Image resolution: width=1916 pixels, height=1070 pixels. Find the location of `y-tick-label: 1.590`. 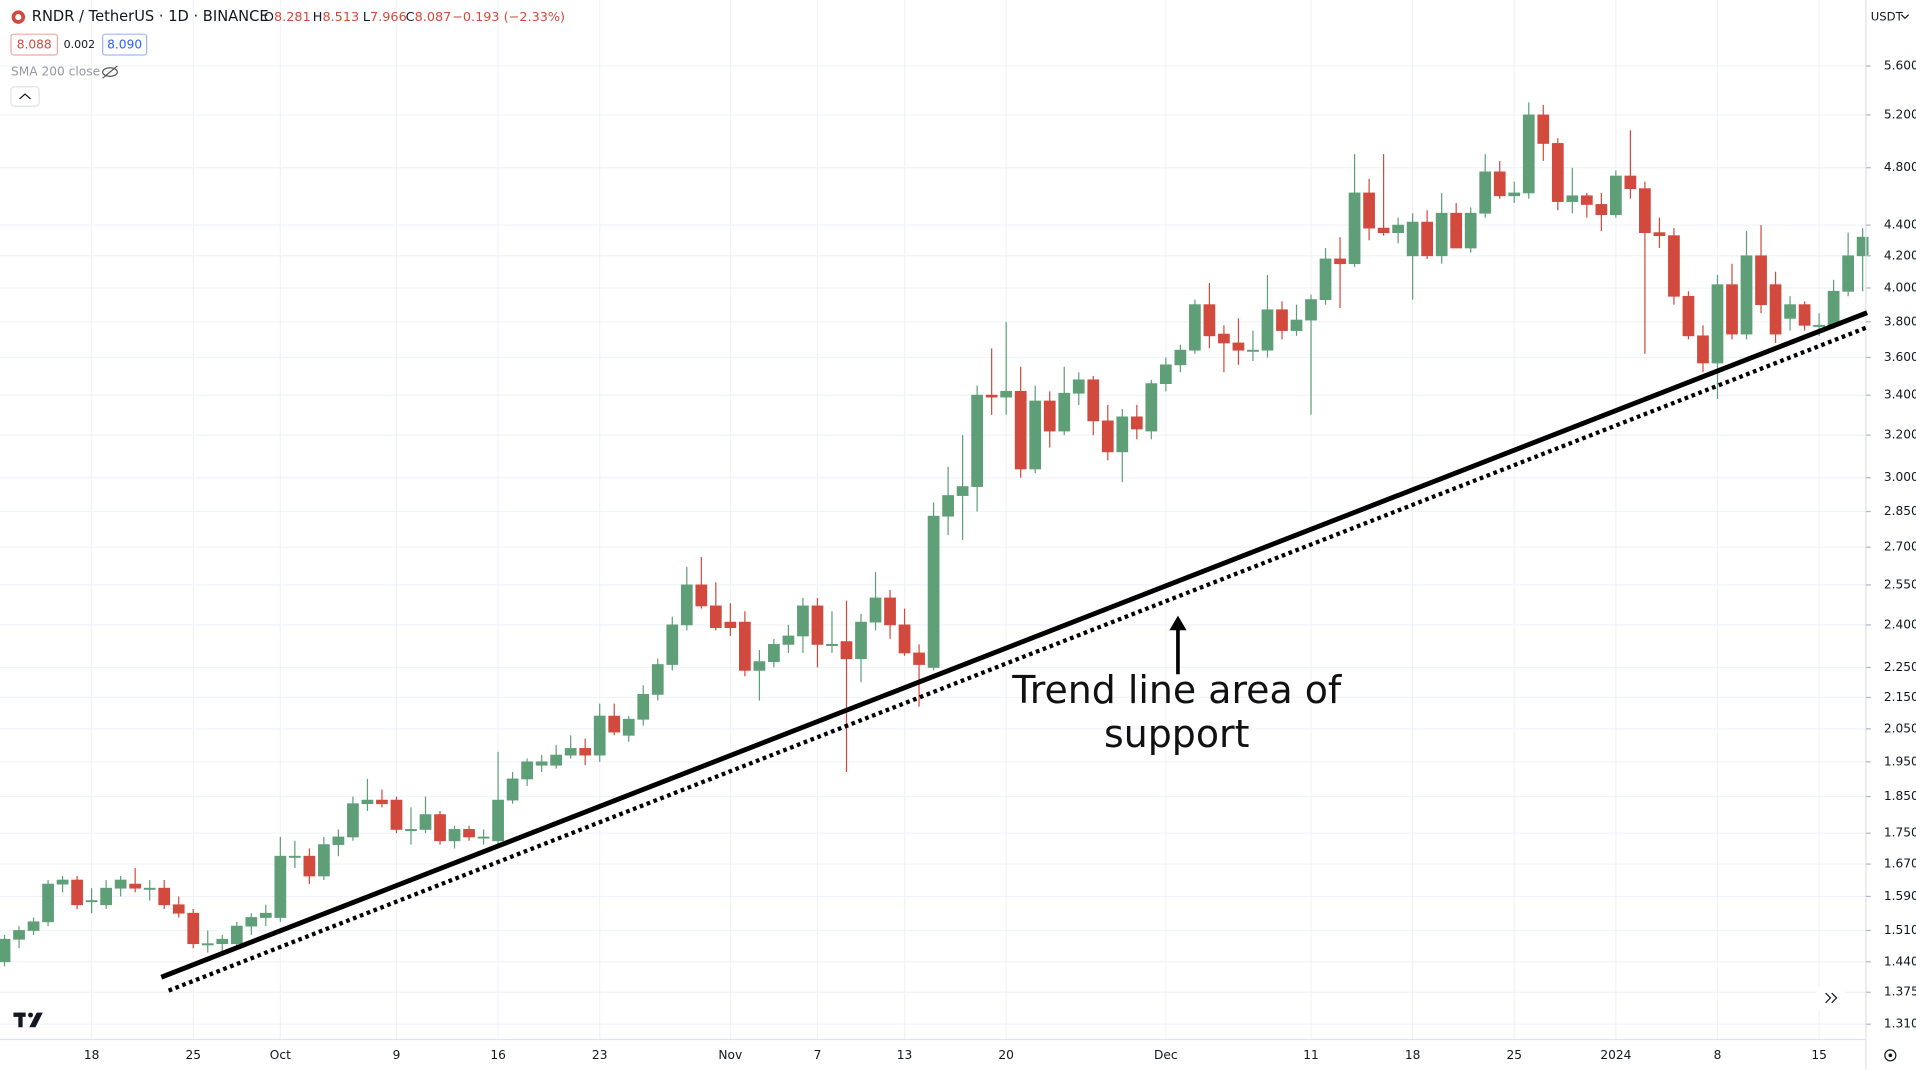

y-tick-label: 1.590 is located at coordinates (1900, 896).